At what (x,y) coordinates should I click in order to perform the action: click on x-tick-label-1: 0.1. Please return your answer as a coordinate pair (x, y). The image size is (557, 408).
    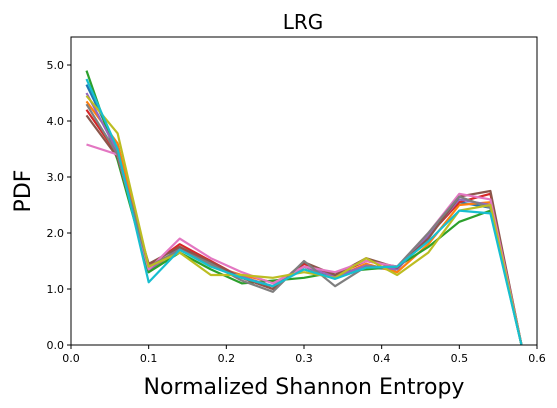
    Looking at the image, I should click on (149, 358).